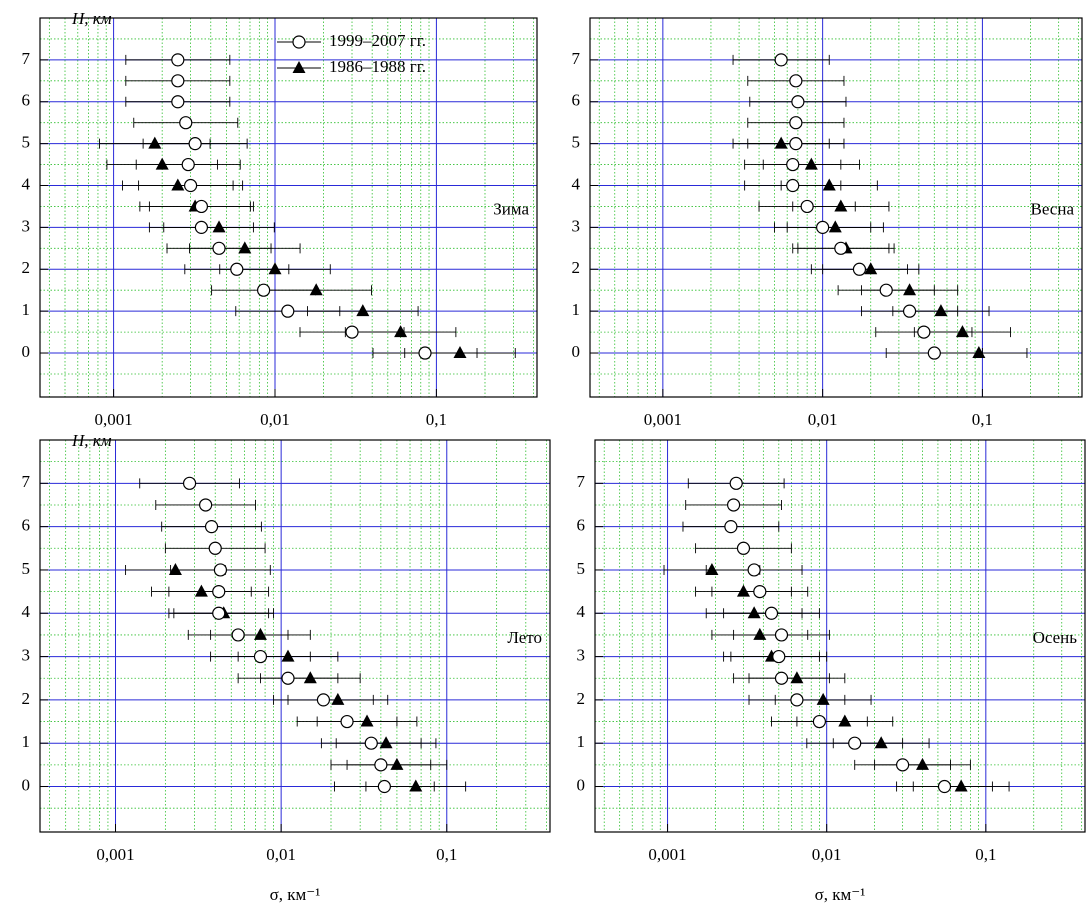 This screenshot has height=907, width=1088. I want to click on panel-label: Весна, so click(1053, 209).